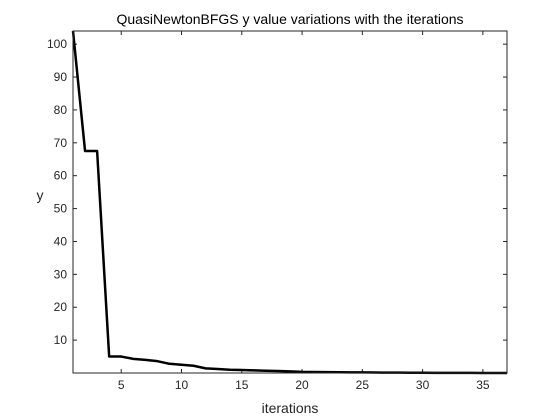 Image resolution: width=560 pixels, height=420 pixels. Describe the element at coordinates (423, 385) in the screenshot. I see `x-tick-label: 30` at that location.